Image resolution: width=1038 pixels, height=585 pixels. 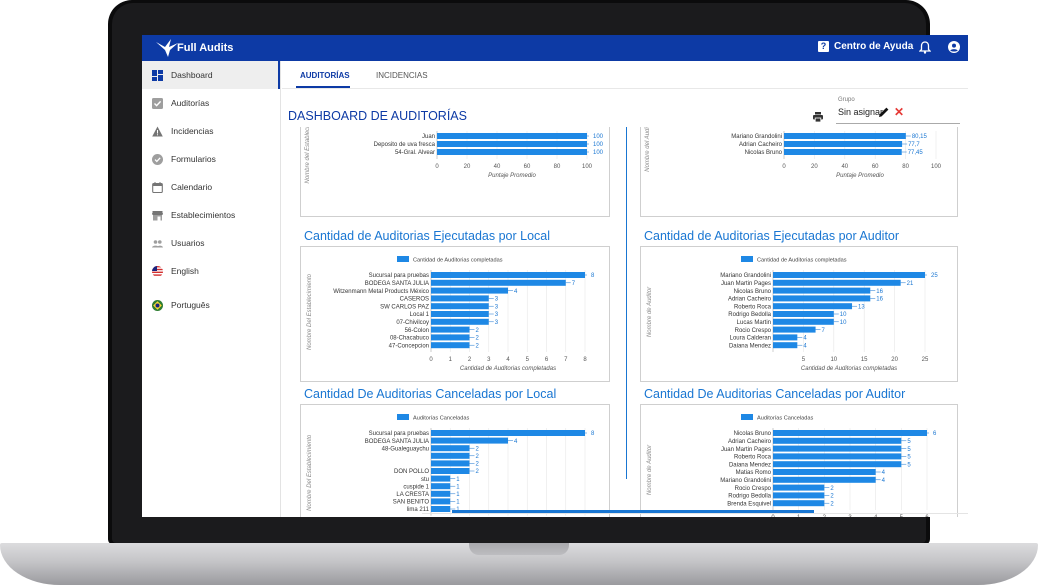 What do you see at coordinates (412, 323) in the screenshot?
I see `y-tick-label: 07-Chivilcoy` at bounding box center [412, 323].